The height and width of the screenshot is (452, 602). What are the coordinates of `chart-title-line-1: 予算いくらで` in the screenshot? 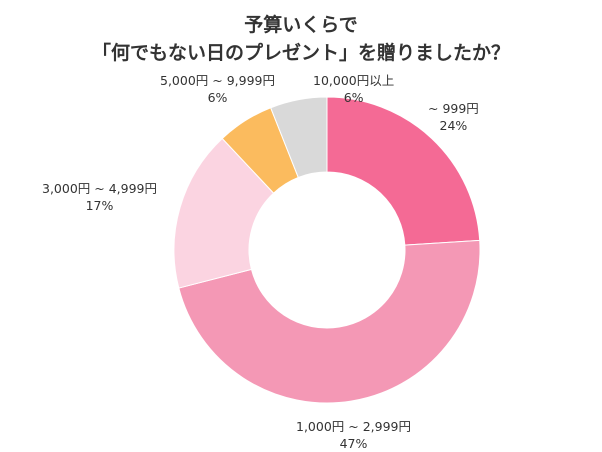 It's located at (301, 25).